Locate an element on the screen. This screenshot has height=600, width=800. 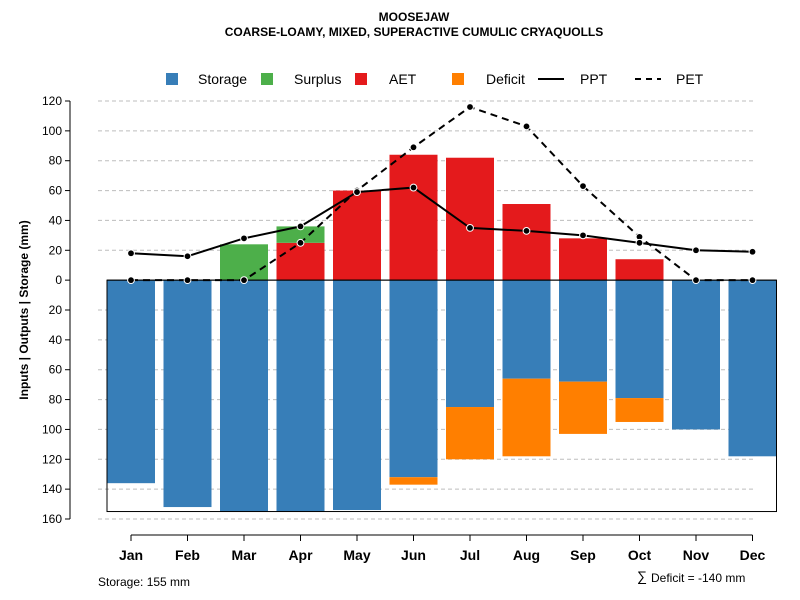
legend-label: AET is located at coordinates (403, 79).